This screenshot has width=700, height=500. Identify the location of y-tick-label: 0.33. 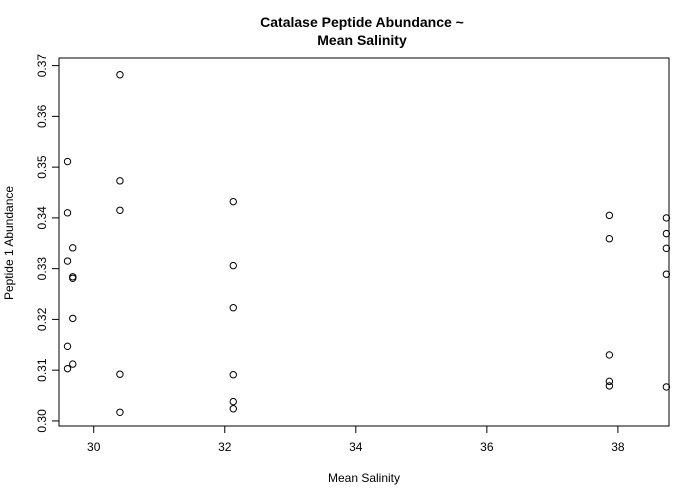
(42, 269).